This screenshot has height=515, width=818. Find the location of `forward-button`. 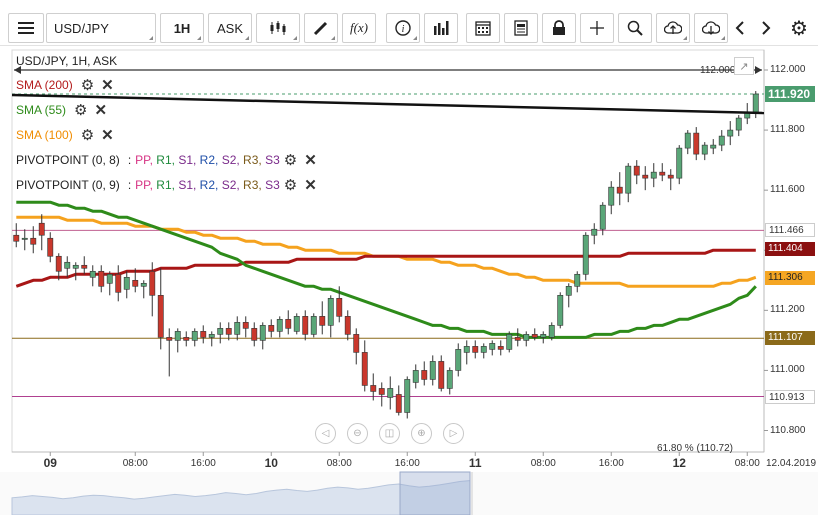

forward-button is located at coordinates (766, 28).